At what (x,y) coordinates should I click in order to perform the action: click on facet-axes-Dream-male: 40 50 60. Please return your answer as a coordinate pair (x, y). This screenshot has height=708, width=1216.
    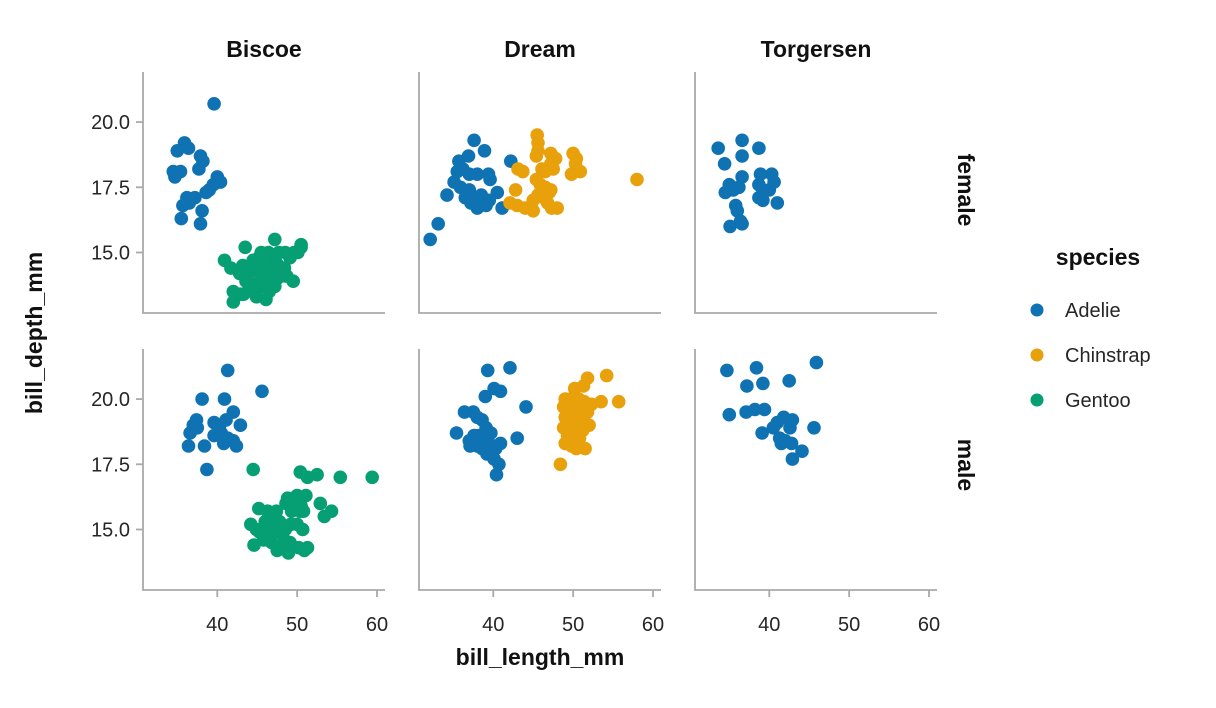
    Looking at the image, I should click on (541, 492).